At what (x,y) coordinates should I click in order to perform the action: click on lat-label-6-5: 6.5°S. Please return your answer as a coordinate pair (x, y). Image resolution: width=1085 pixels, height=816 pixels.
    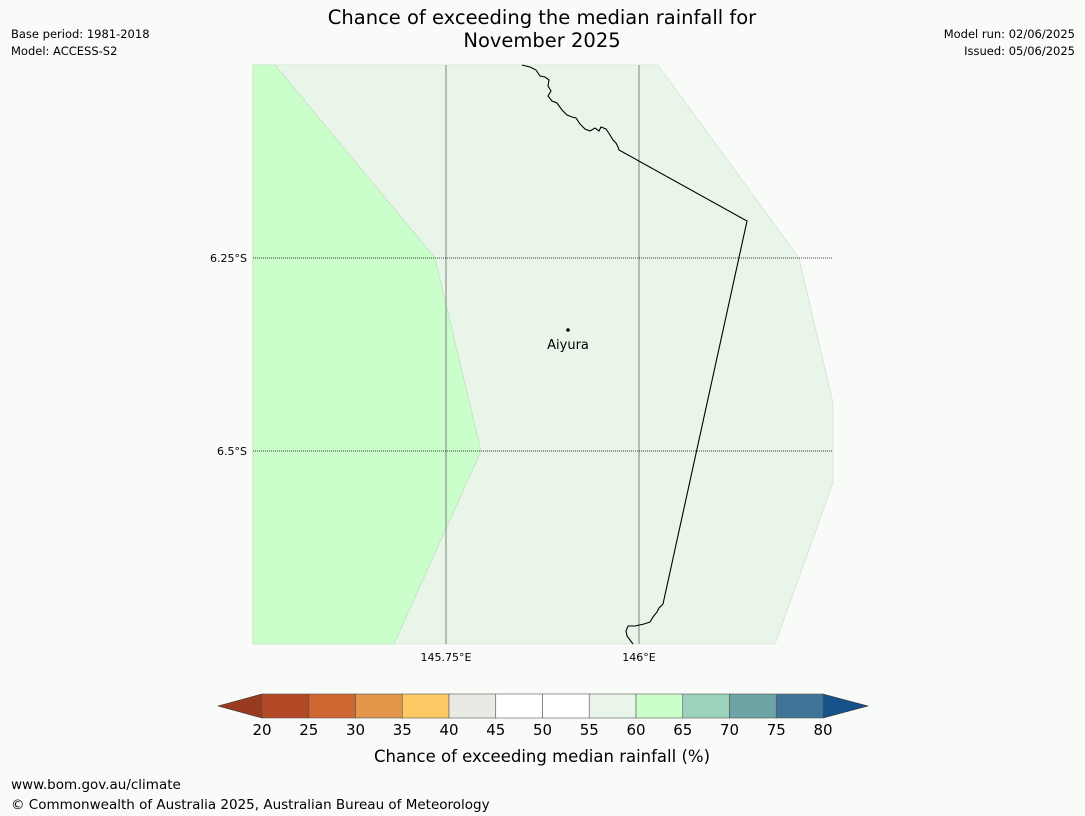
    Looking at the image, I should click on (232, 451).